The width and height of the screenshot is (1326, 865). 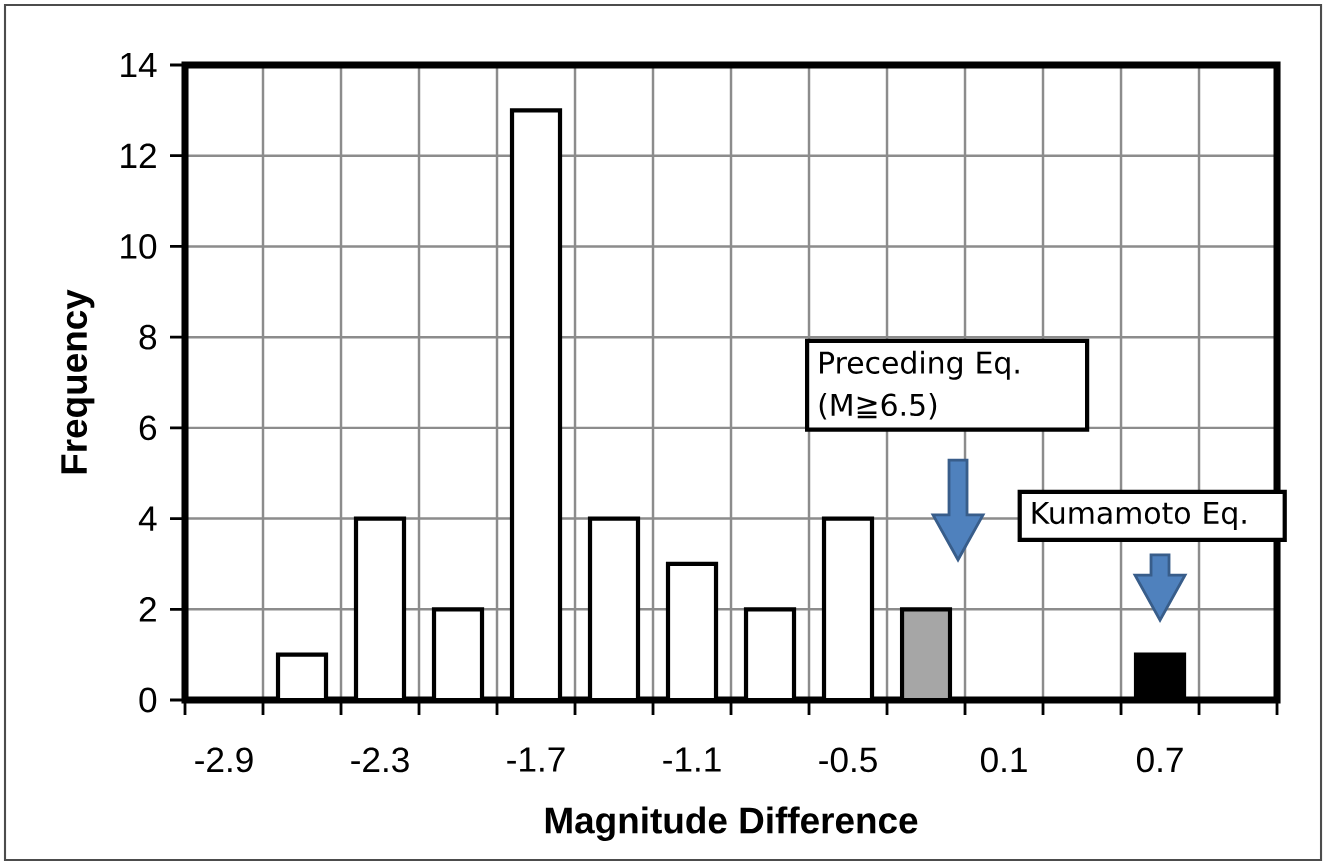 What do you see at coordinates (148, 428) in the screenshot?
I see `y-tick-label: 6` at bounding box center [148, 428].